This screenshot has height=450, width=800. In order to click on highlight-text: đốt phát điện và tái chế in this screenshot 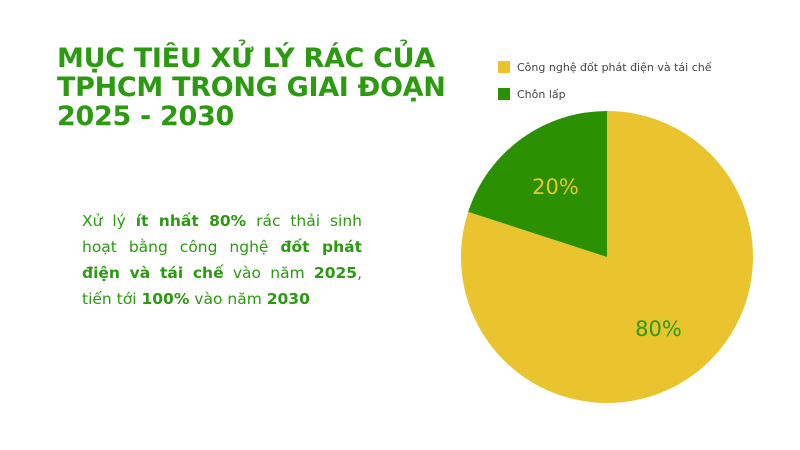, I will do `click(222, 260)`.